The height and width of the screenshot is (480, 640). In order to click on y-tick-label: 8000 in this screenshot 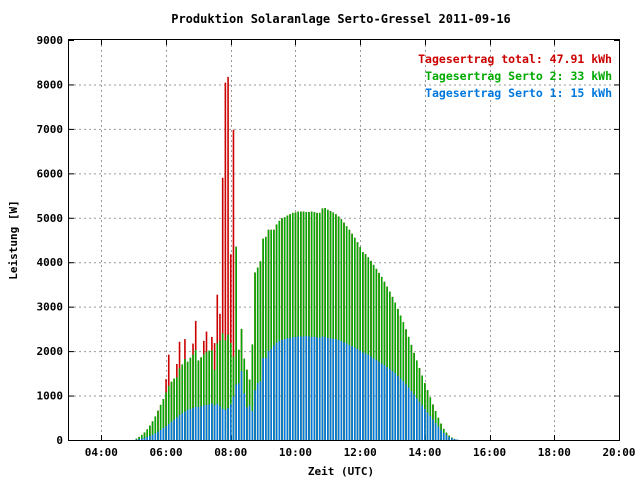, I will do `click(50, 84)`.